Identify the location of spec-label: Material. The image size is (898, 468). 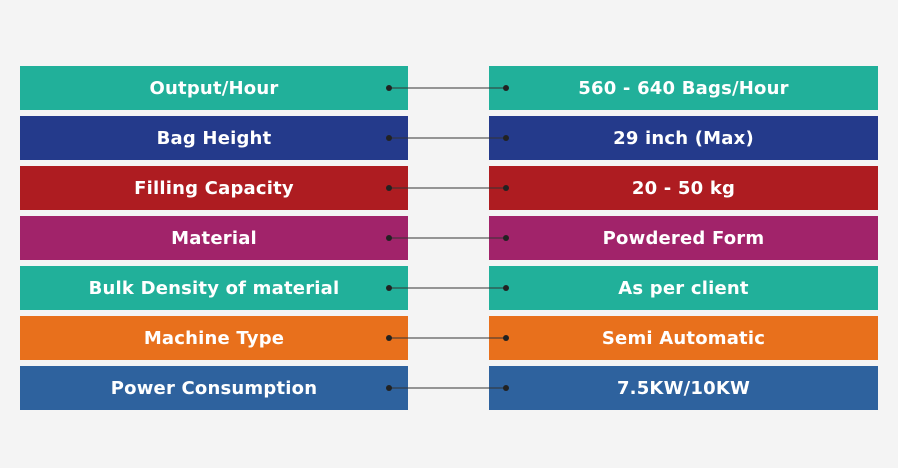
(214, 238).